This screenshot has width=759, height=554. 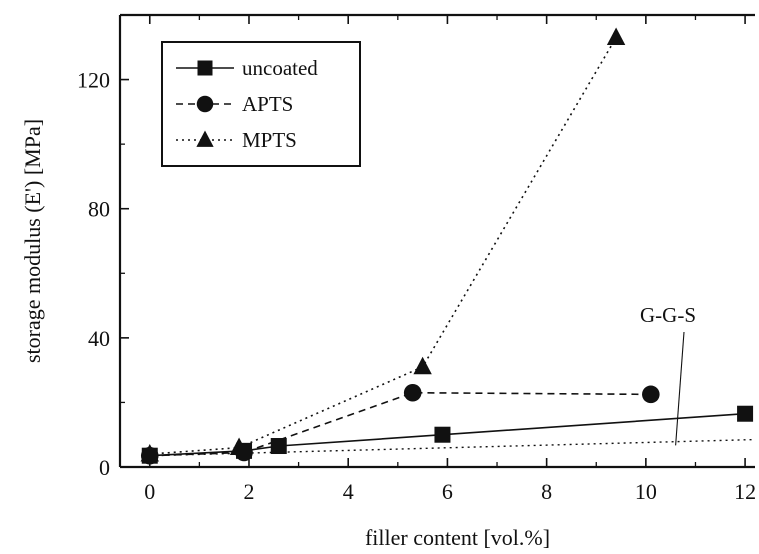 I want to click on series-line-apts, so click(x=400, y=424).